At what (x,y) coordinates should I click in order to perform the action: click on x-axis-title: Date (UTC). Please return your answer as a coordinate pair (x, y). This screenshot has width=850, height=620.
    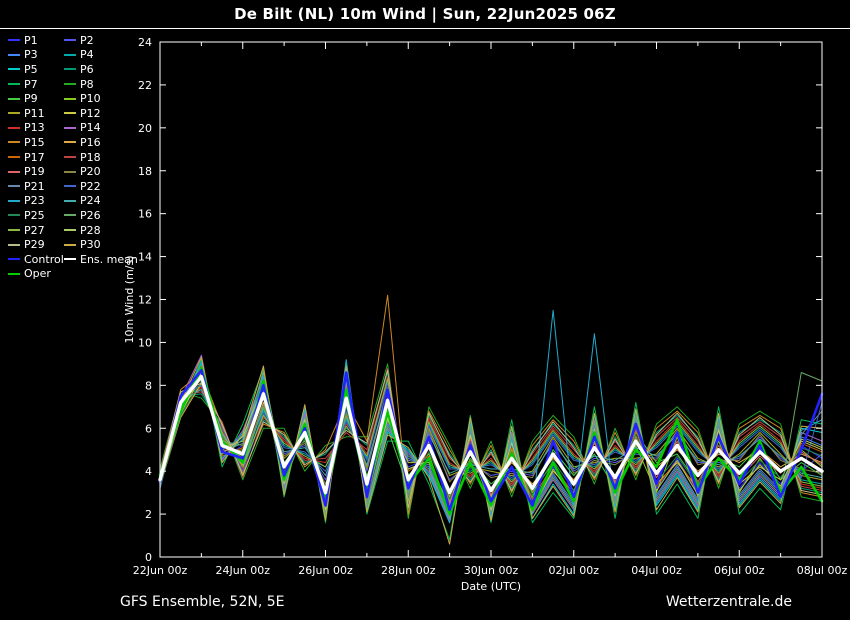
    Looking at the image, I should click on (491, 586).